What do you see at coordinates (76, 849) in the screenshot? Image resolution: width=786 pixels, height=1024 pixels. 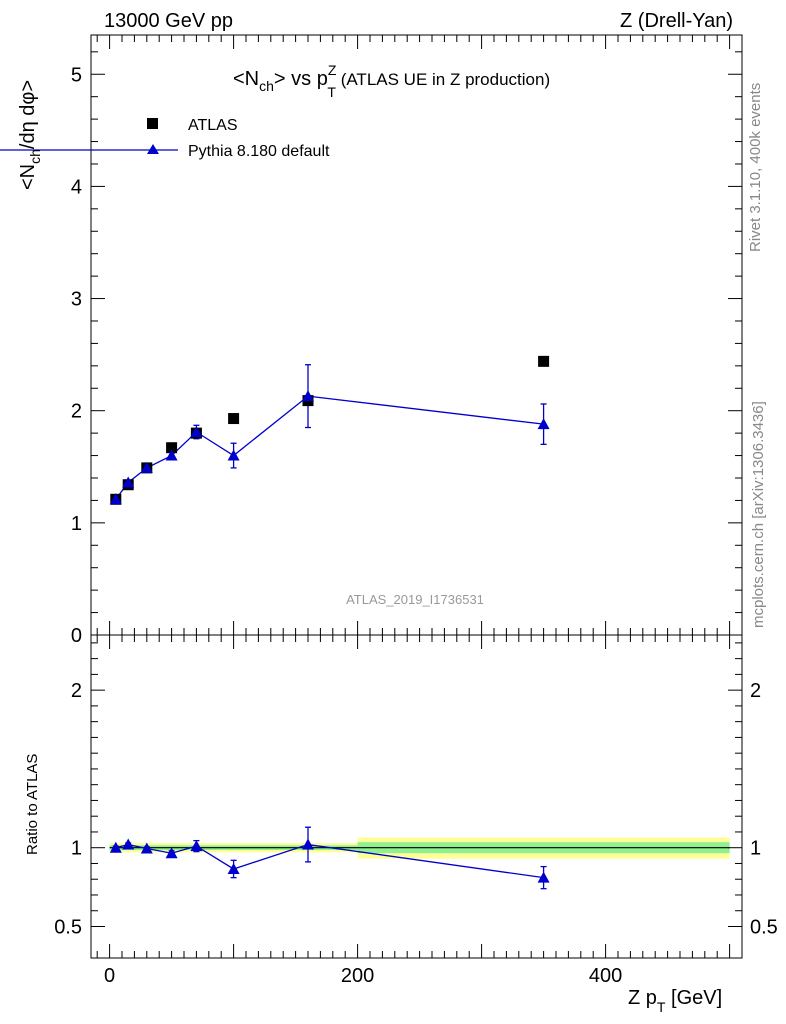 I see `ratio-ytick-label: 1` at bounding box center [76, 849].